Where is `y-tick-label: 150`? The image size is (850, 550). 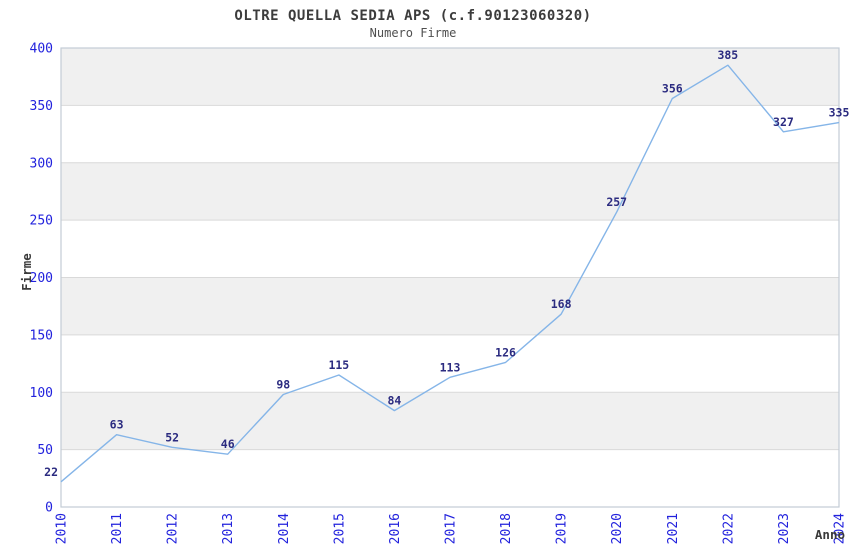 y-tick-label: 150 is located at coordinates (41, 335).